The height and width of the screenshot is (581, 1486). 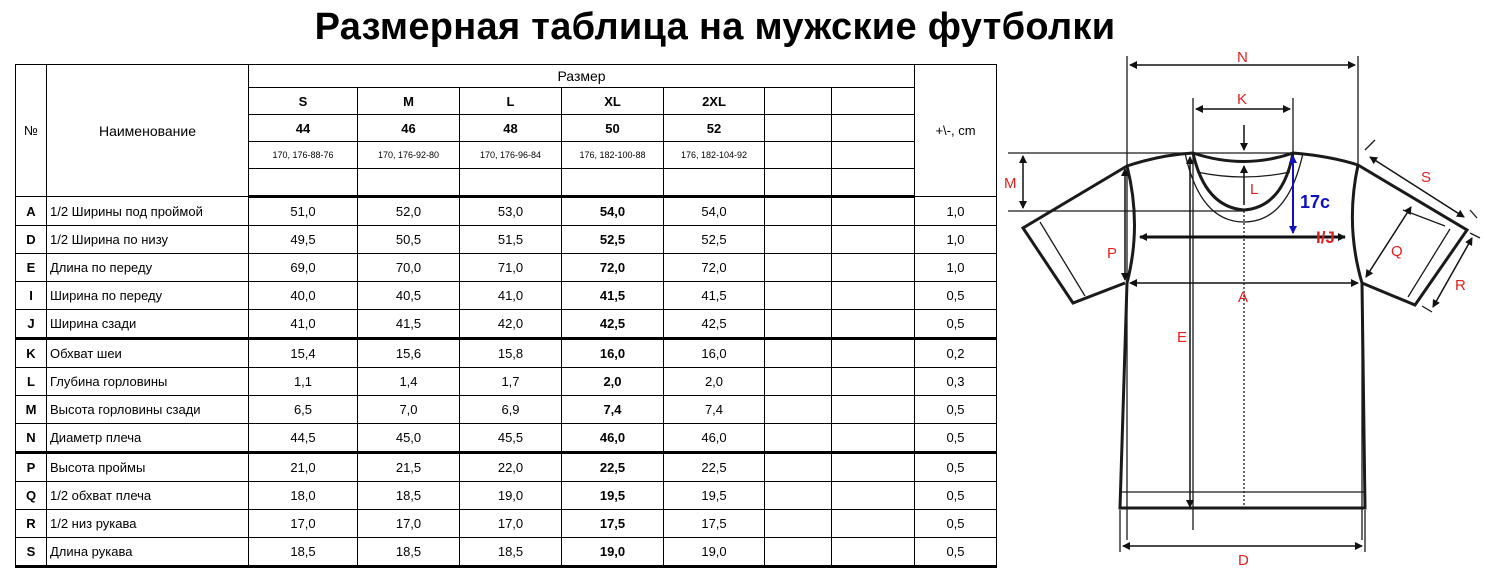 What do you see at coordinates (612, 101) in the screenshot?
I see `size-label: XL` at bounding box center [612, 101].